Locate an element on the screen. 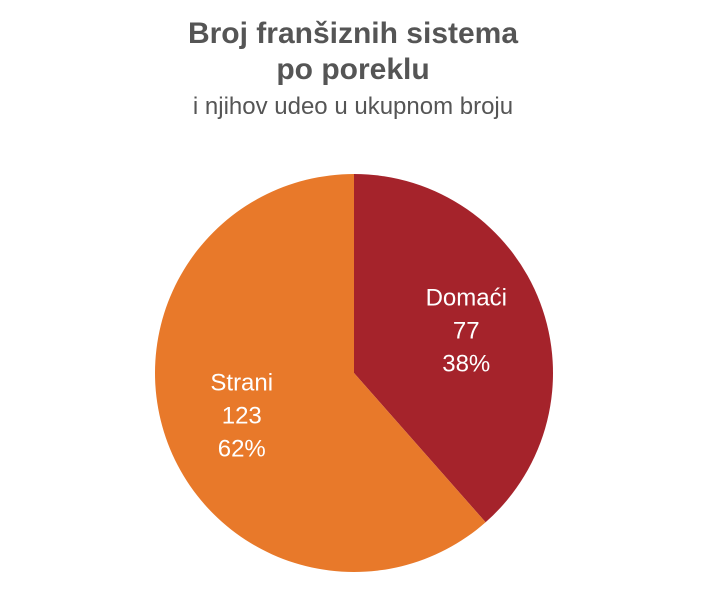  chart-title-line-2: po poreklu is located at coordinates (353, 69).